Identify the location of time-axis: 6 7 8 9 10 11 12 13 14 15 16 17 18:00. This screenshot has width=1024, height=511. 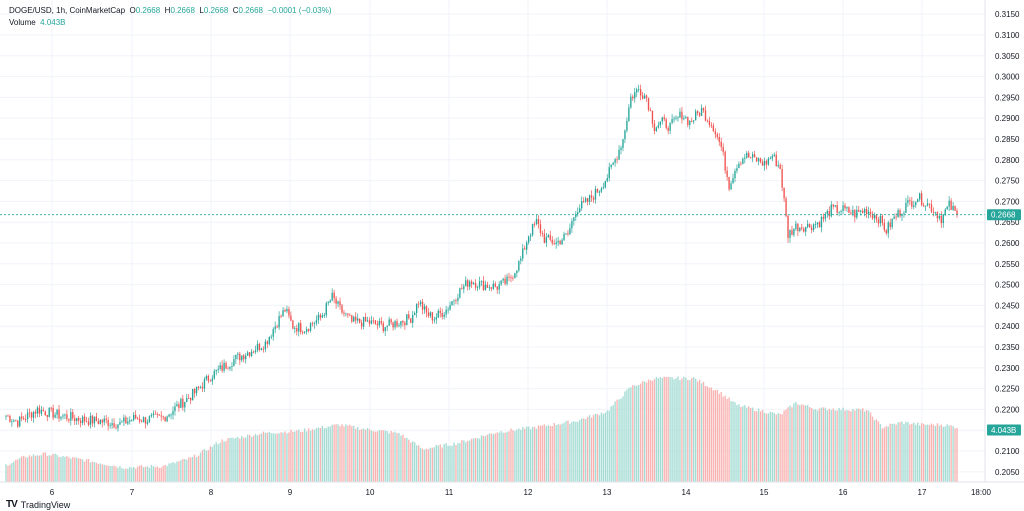
(521, 492).